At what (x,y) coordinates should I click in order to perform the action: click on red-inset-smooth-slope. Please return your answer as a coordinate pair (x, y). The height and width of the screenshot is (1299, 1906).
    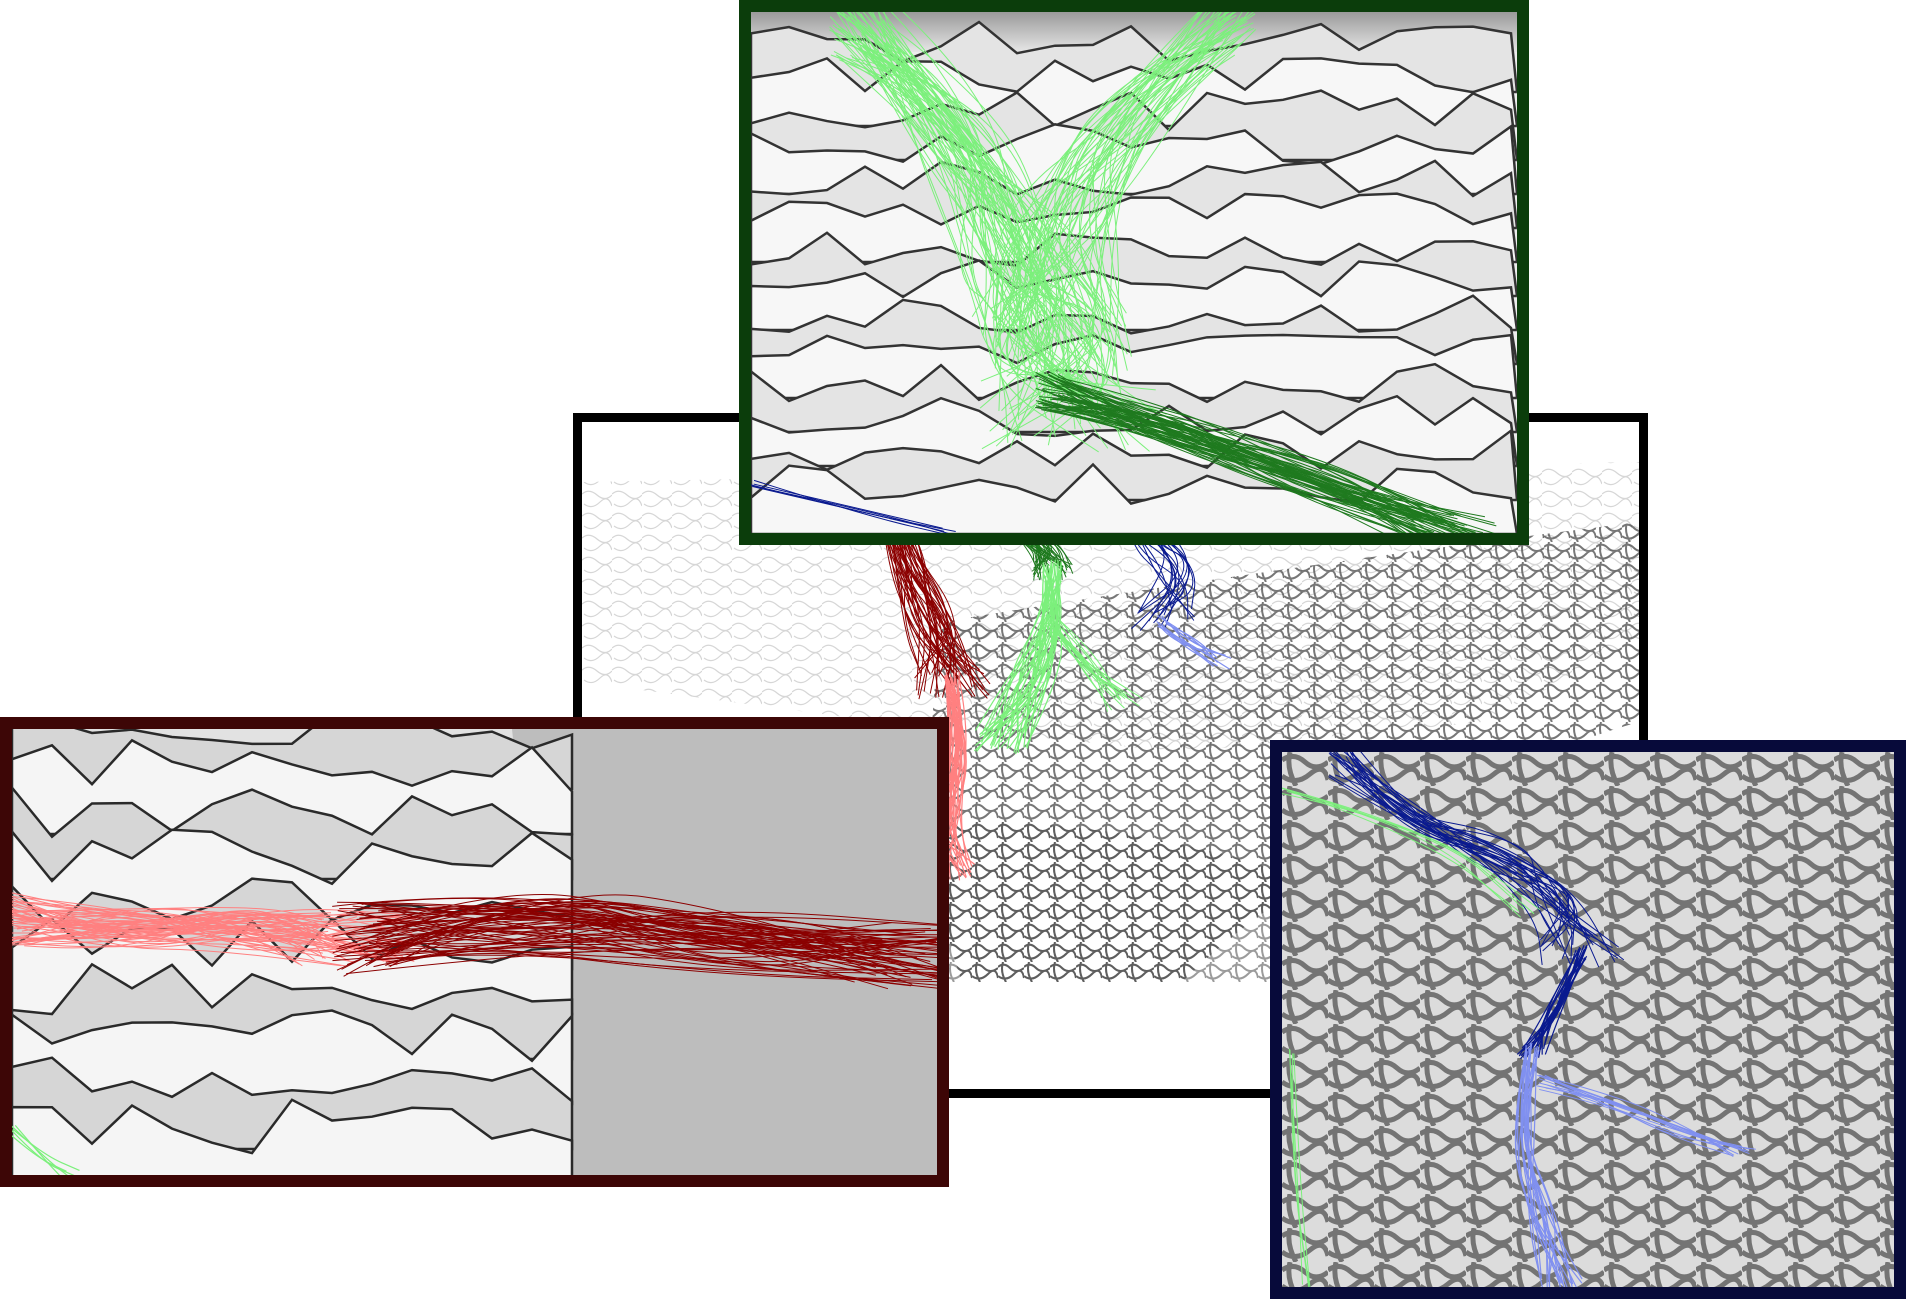
    Looking at the image, I should click on (724, 952).